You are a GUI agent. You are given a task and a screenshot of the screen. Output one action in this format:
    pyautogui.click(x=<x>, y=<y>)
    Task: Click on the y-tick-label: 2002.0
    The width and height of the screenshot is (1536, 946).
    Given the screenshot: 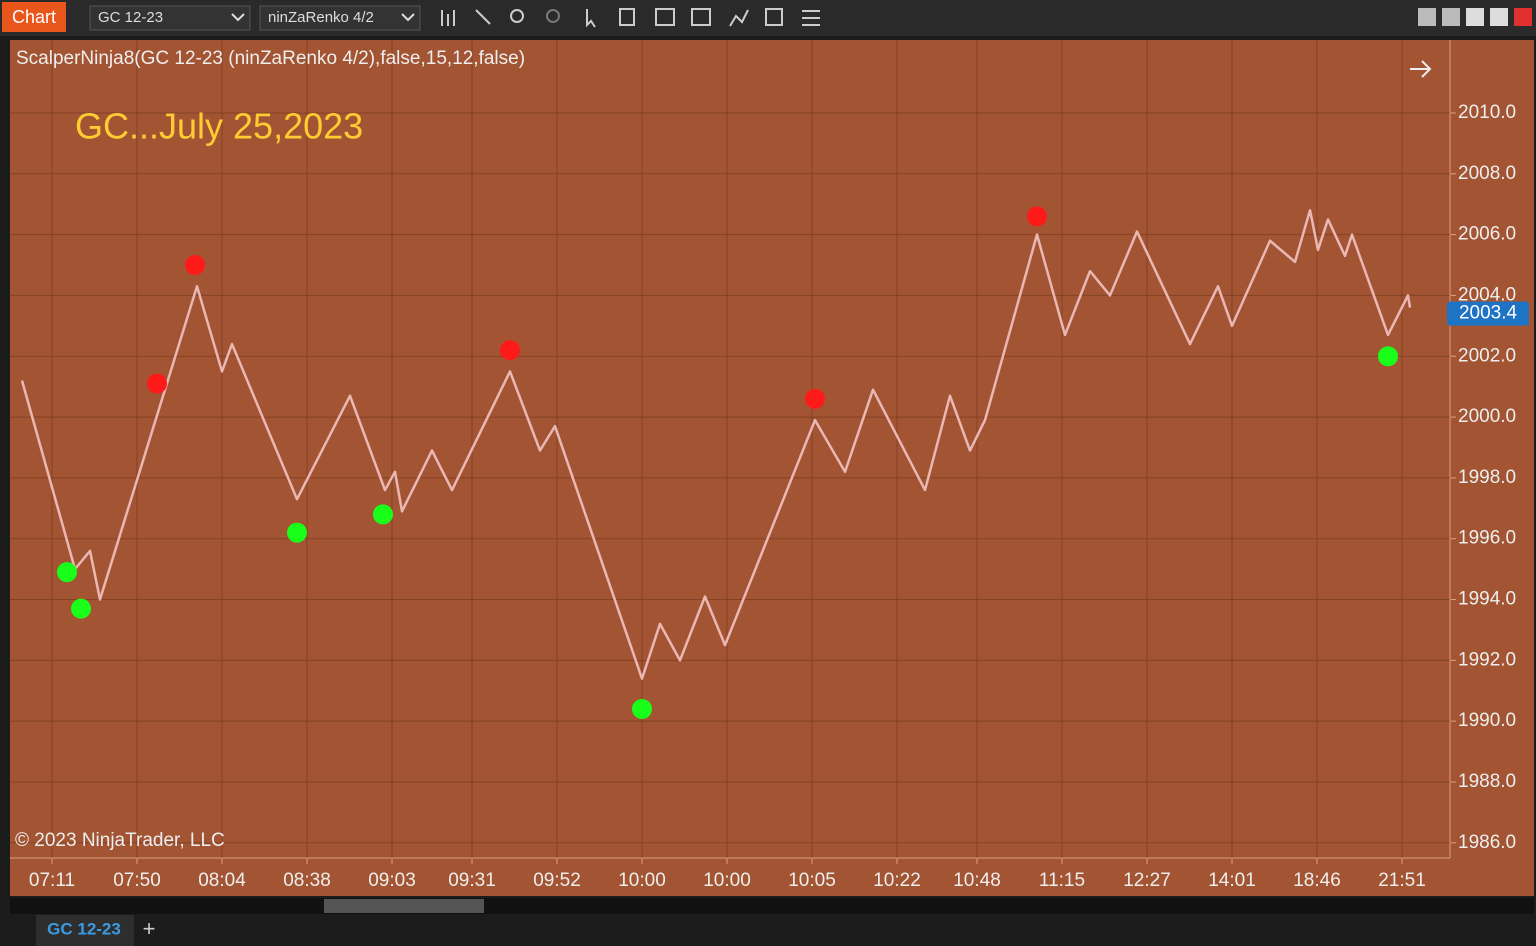 What is the action you would take?
    pyautogui.click(x=1487, y=355)
    